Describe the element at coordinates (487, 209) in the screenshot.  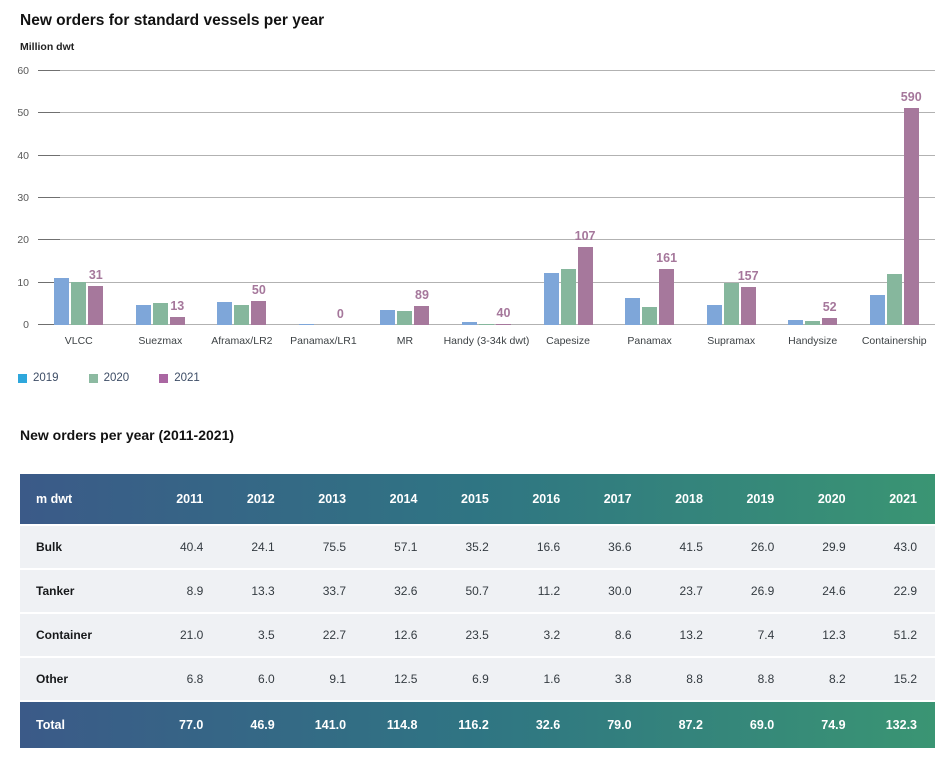
I see `bar-group: 40 Handy (3-34k dwt)` at that location.